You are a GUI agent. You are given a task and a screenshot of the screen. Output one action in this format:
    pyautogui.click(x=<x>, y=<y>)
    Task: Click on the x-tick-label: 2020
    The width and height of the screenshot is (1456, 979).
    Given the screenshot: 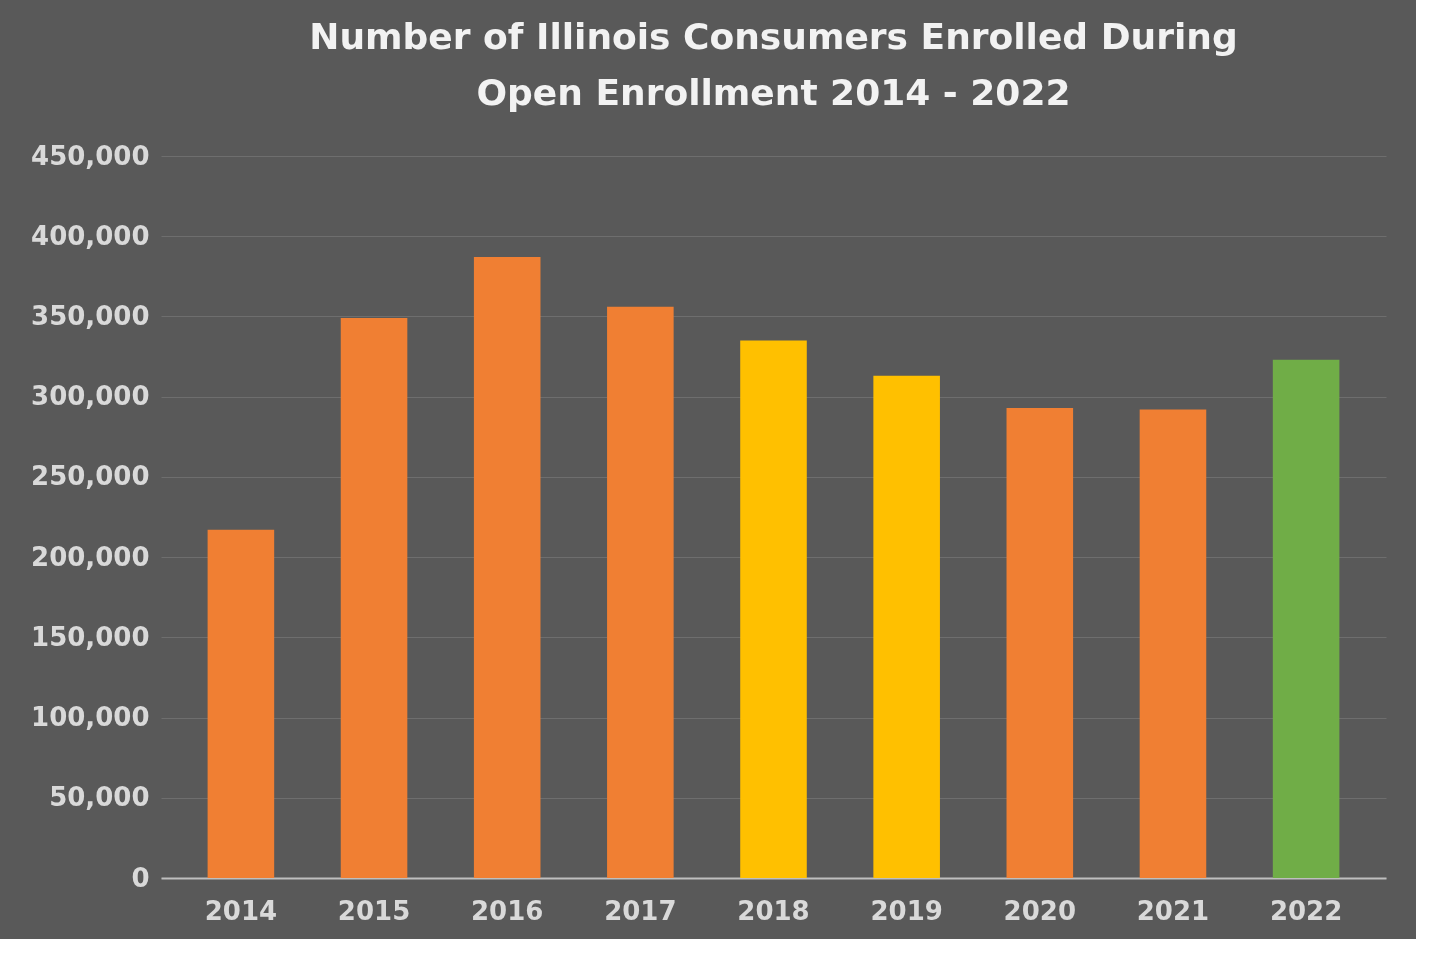 What is the action you would take?
    pyautogui.click(x=1039, y=910)
    